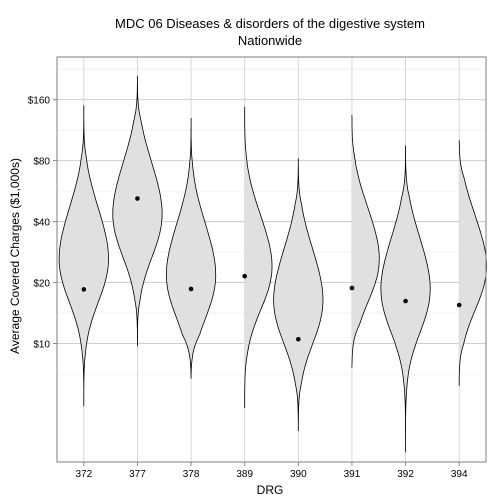 The width and height of the screenshot is (504, 504). What do you see at coordinates (41, 284) in the screenshot?
I see `y-tick-label: $20` at bounding box center [41, 284].